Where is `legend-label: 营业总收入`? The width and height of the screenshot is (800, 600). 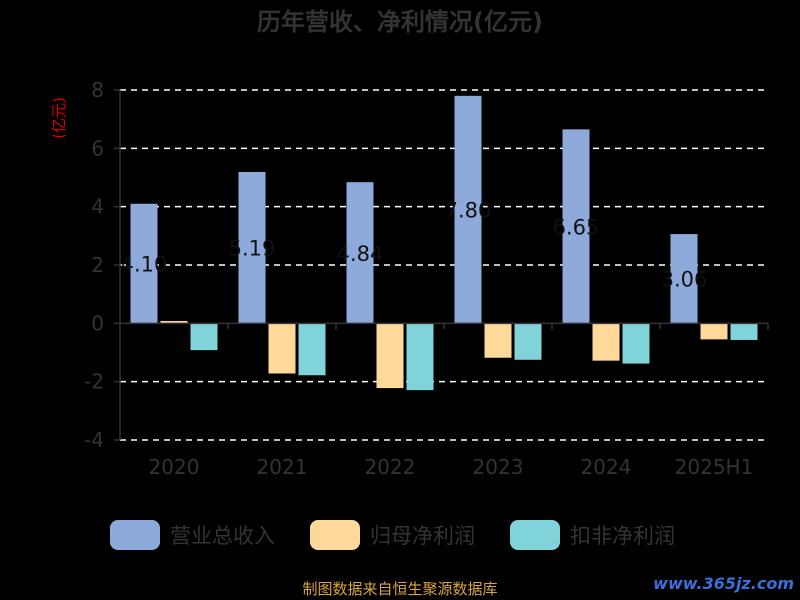
legend-label: 营业总收入 is located at coordinates (222, 536).